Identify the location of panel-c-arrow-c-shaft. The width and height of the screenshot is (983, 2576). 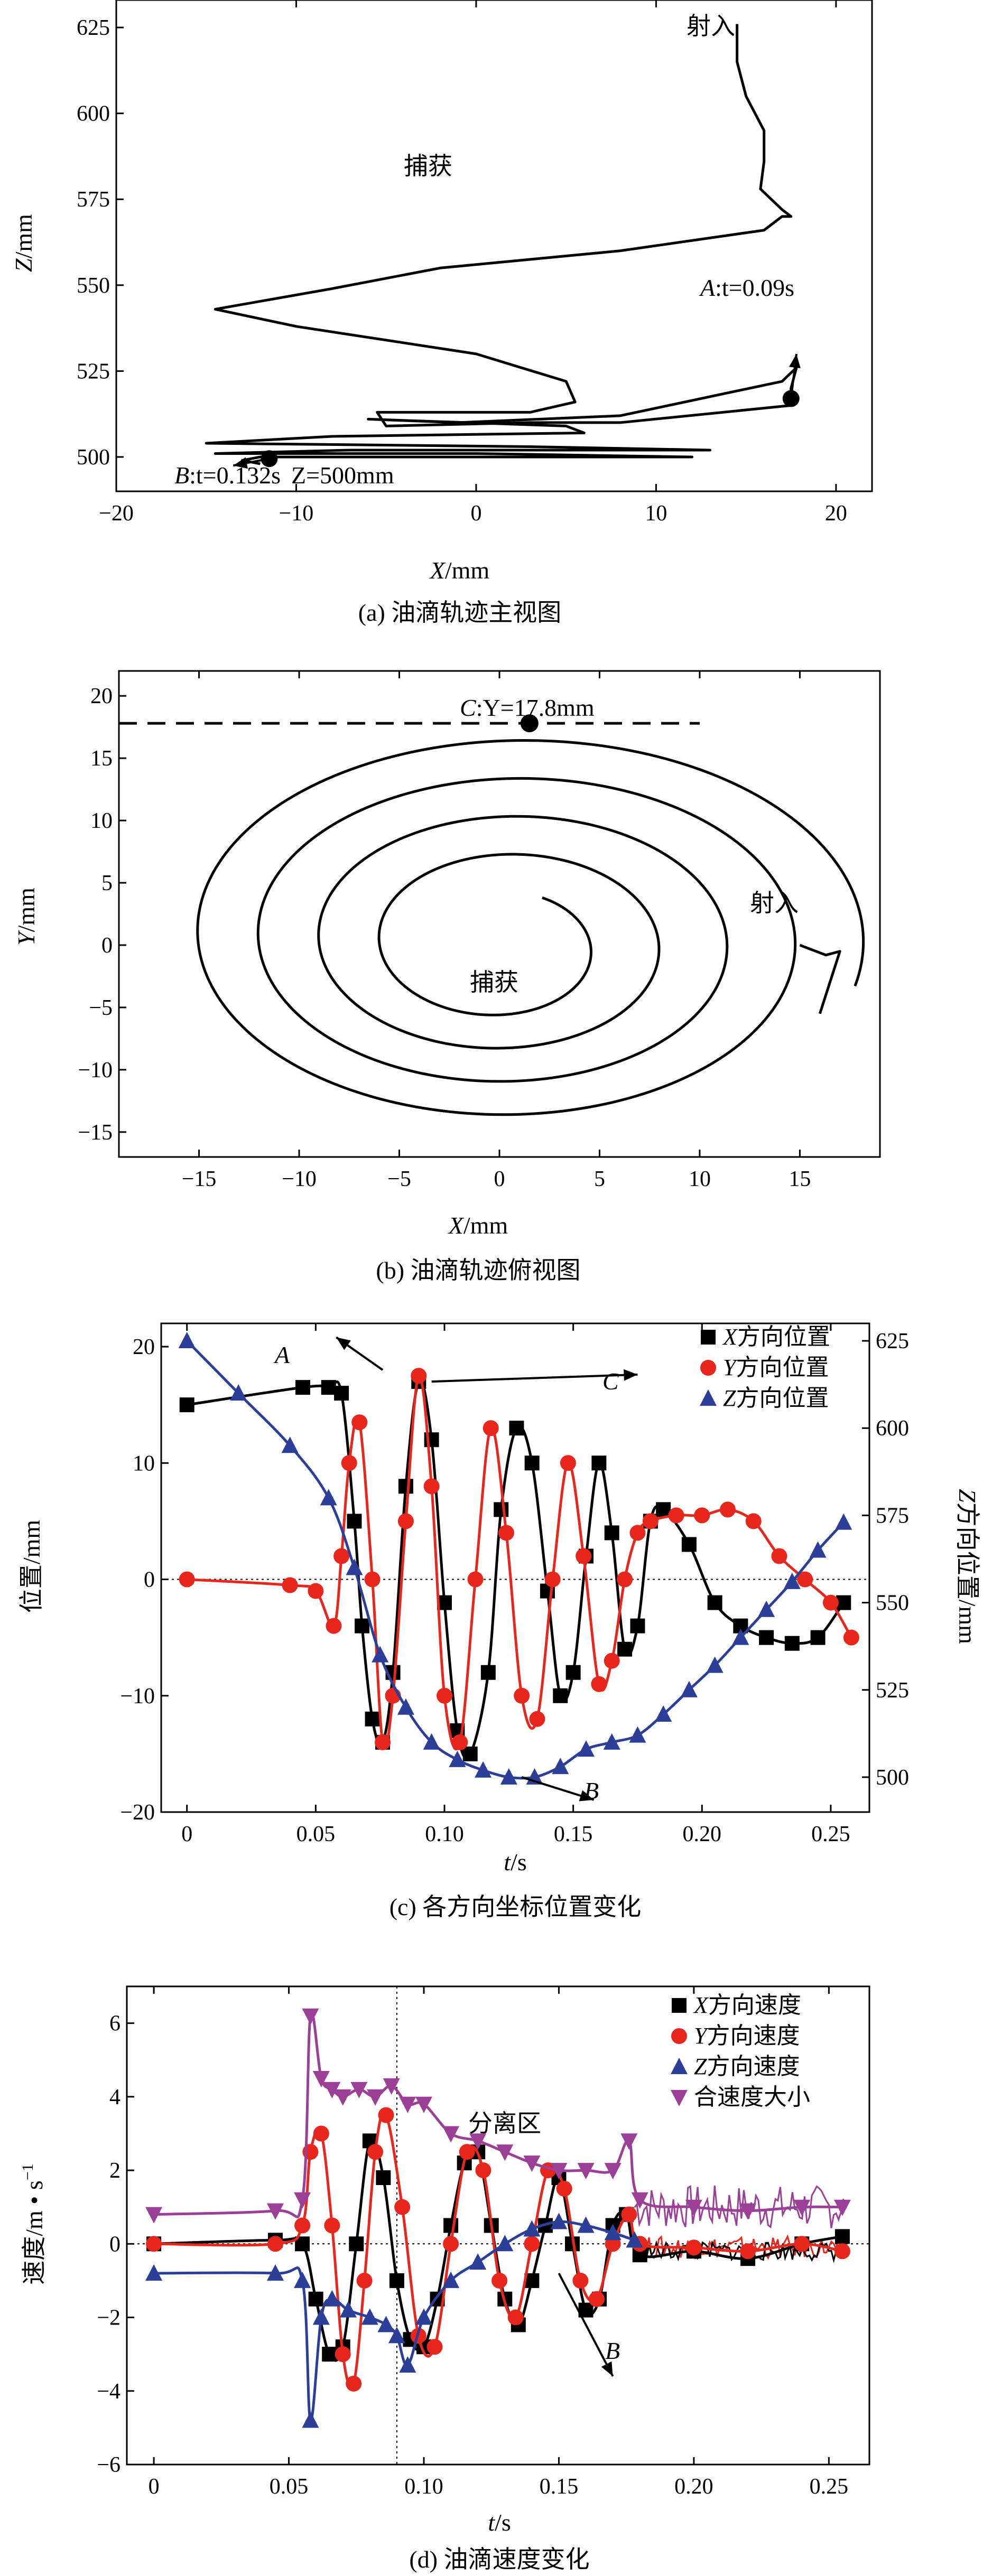
(534, 1378).